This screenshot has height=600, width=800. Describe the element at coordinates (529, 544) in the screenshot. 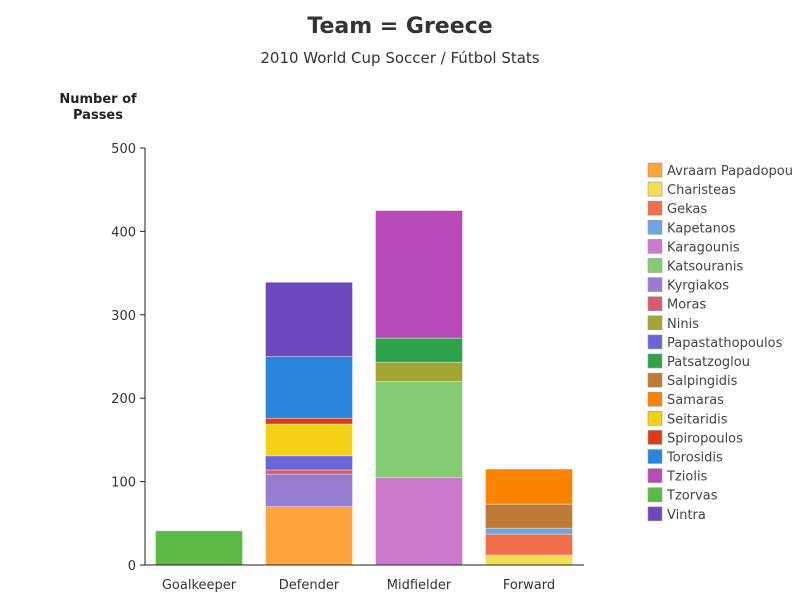

I see `bar-segment: Forward — Gekas: 25` at that location.